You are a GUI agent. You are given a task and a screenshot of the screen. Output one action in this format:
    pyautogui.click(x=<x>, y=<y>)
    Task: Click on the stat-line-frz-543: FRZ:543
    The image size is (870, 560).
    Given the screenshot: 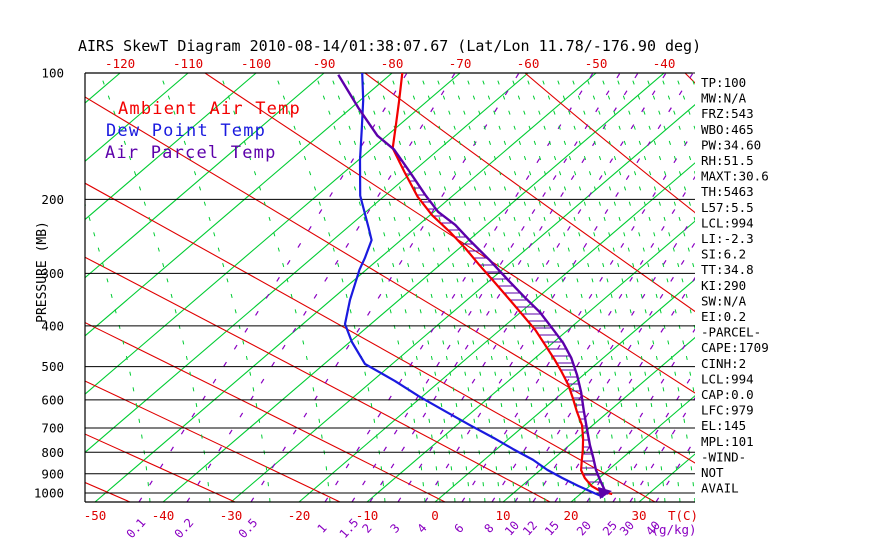 What is the action you would take?
    pyautogui.click(x=727, y=113)
    